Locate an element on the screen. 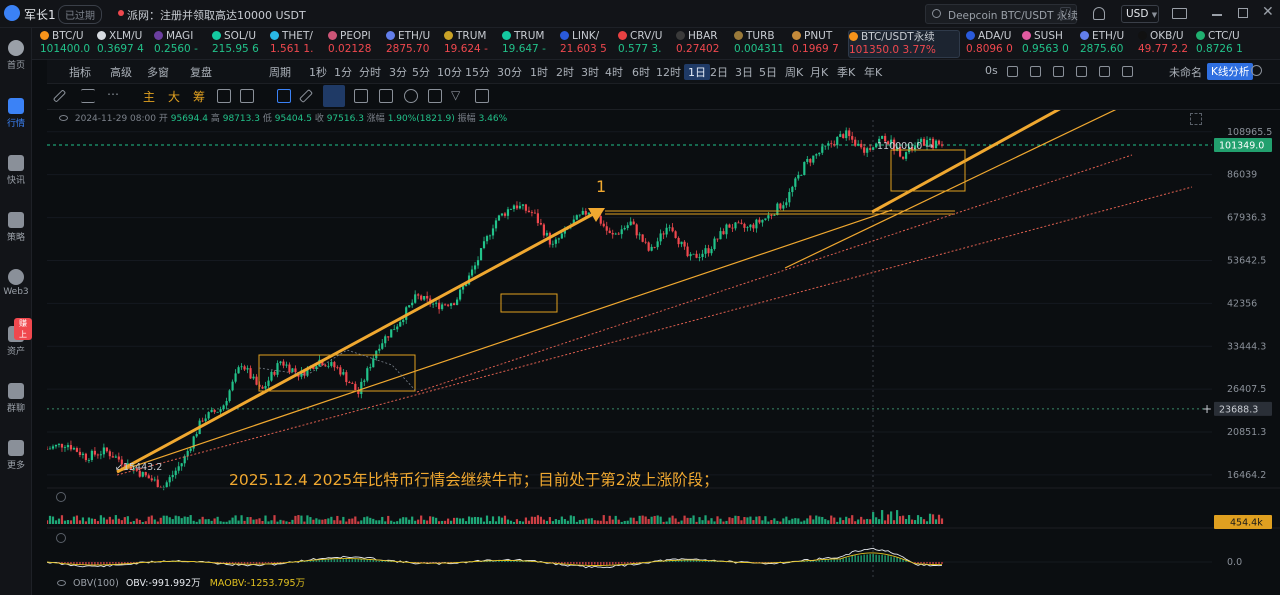 This screenshot has width=1280, height=595. interval-2: 多窗 is located at coordinates (158, 72).